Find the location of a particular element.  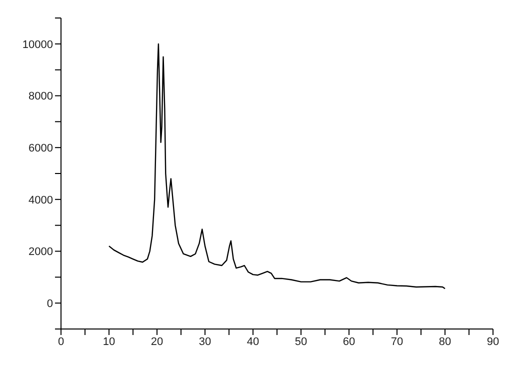

x-tick-label: 90 is located at coordinates (493, 342).